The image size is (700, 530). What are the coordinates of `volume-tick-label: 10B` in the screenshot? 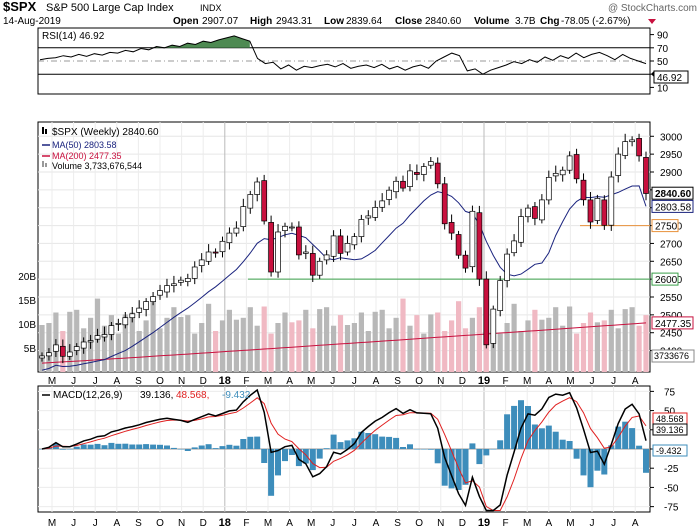 It's located at (27, 325).